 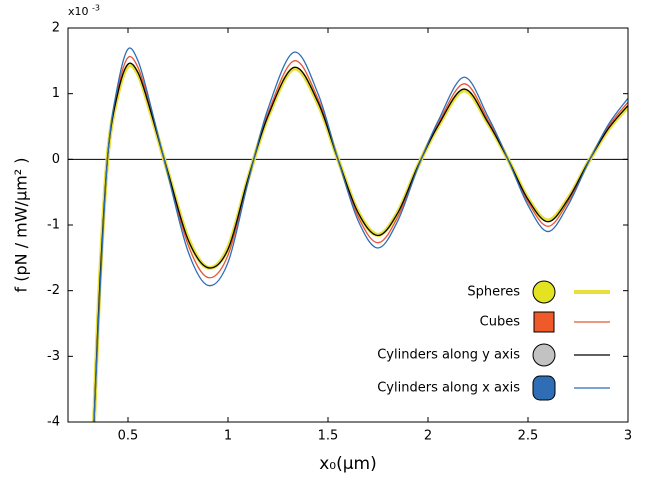 I want to click on y-tick-label: -4, so click(x=53, y=422).